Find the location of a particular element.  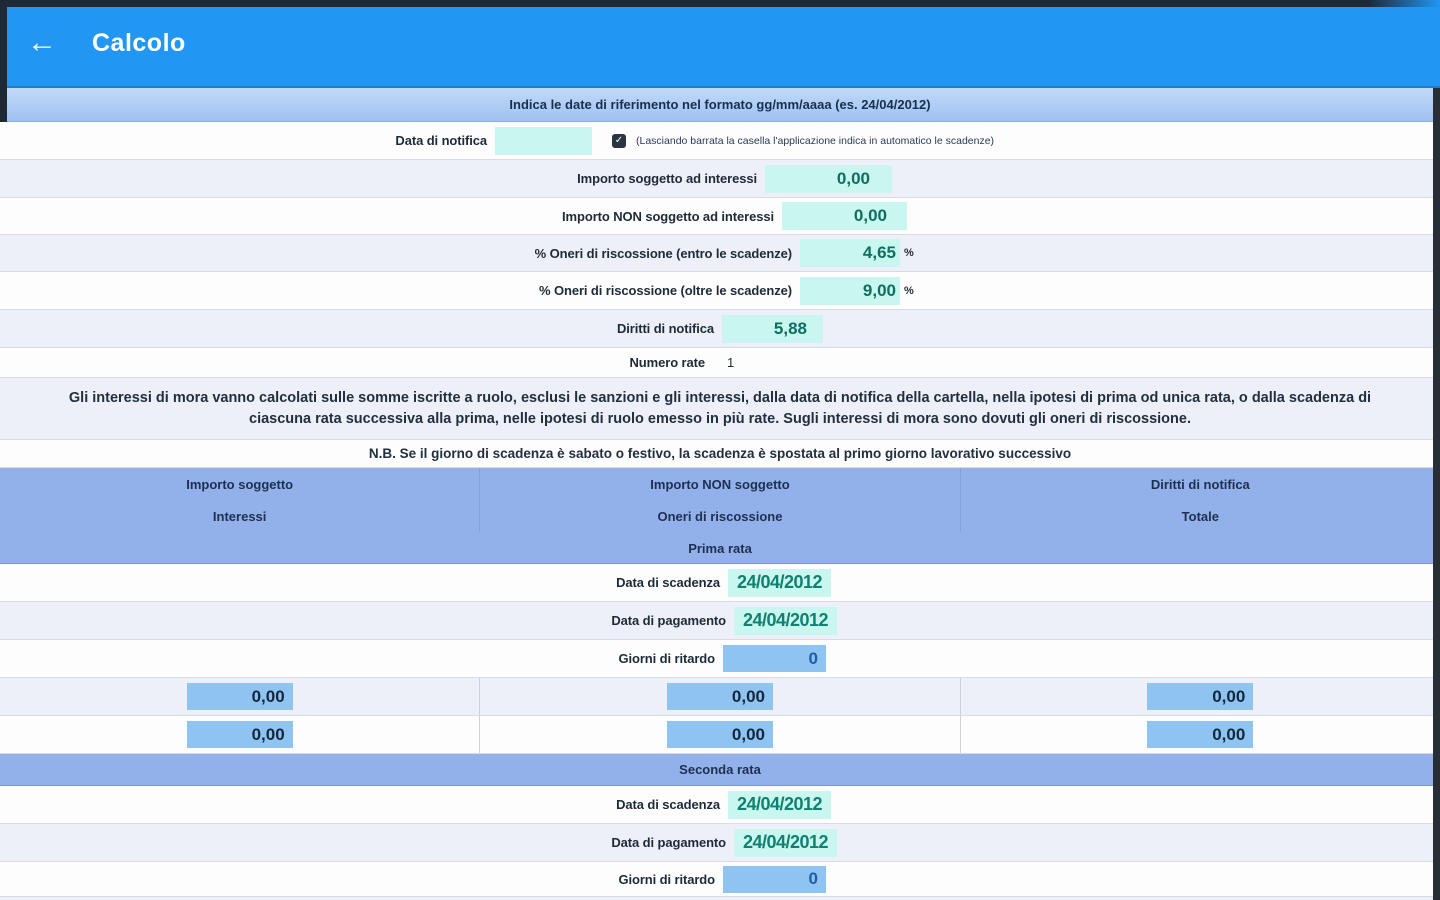

oneri-oltre-field: 9,00 is located at coordinates (850, 290).